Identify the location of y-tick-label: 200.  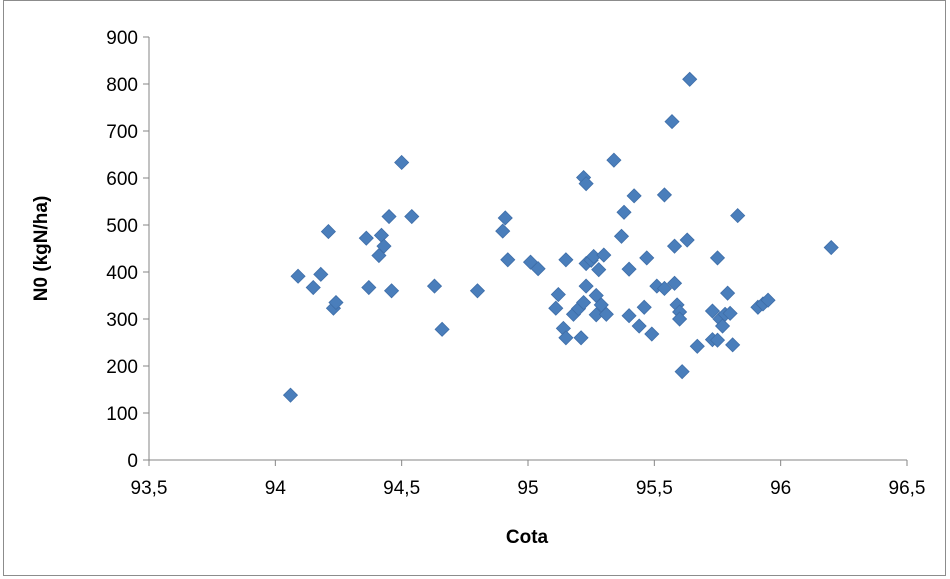
(122, 367).